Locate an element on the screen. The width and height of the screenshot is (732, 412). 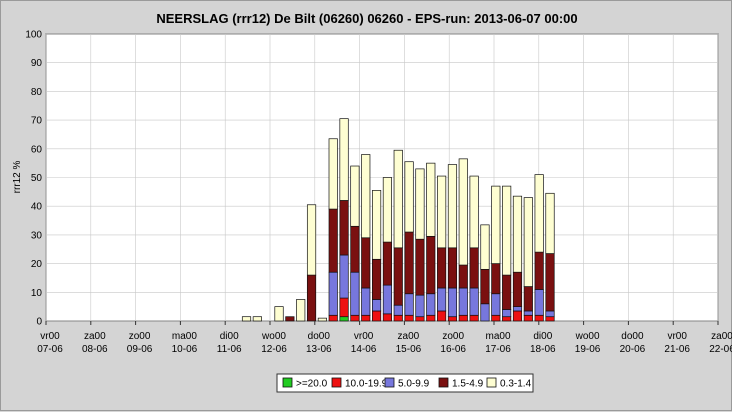
x-tick-label-date: 21-06 is located at coordinates (677, 349).